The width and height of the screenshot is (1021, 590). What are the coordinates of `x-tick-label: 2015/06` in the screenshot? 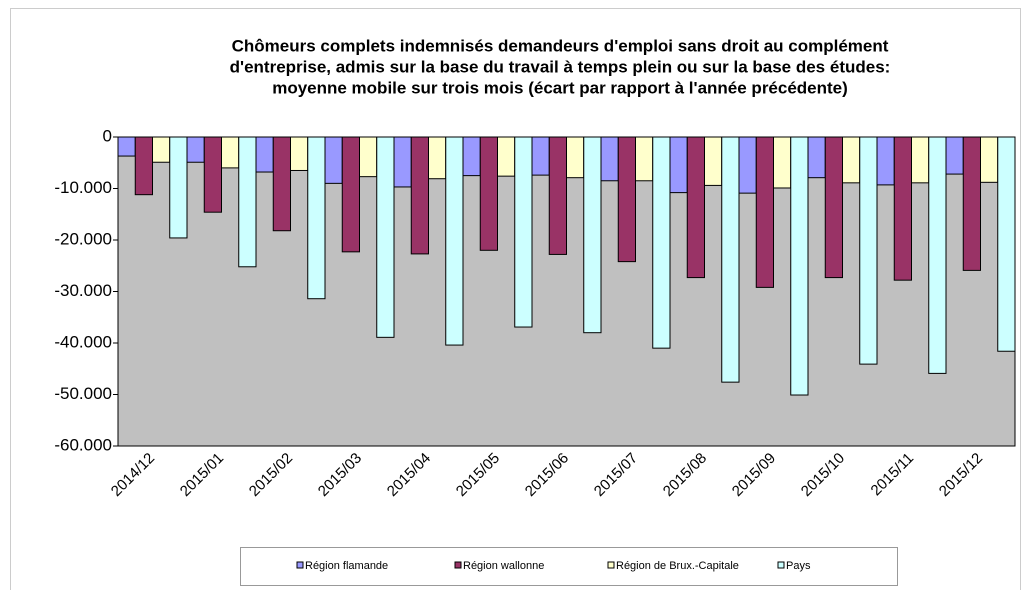 It's located at (547, 475).